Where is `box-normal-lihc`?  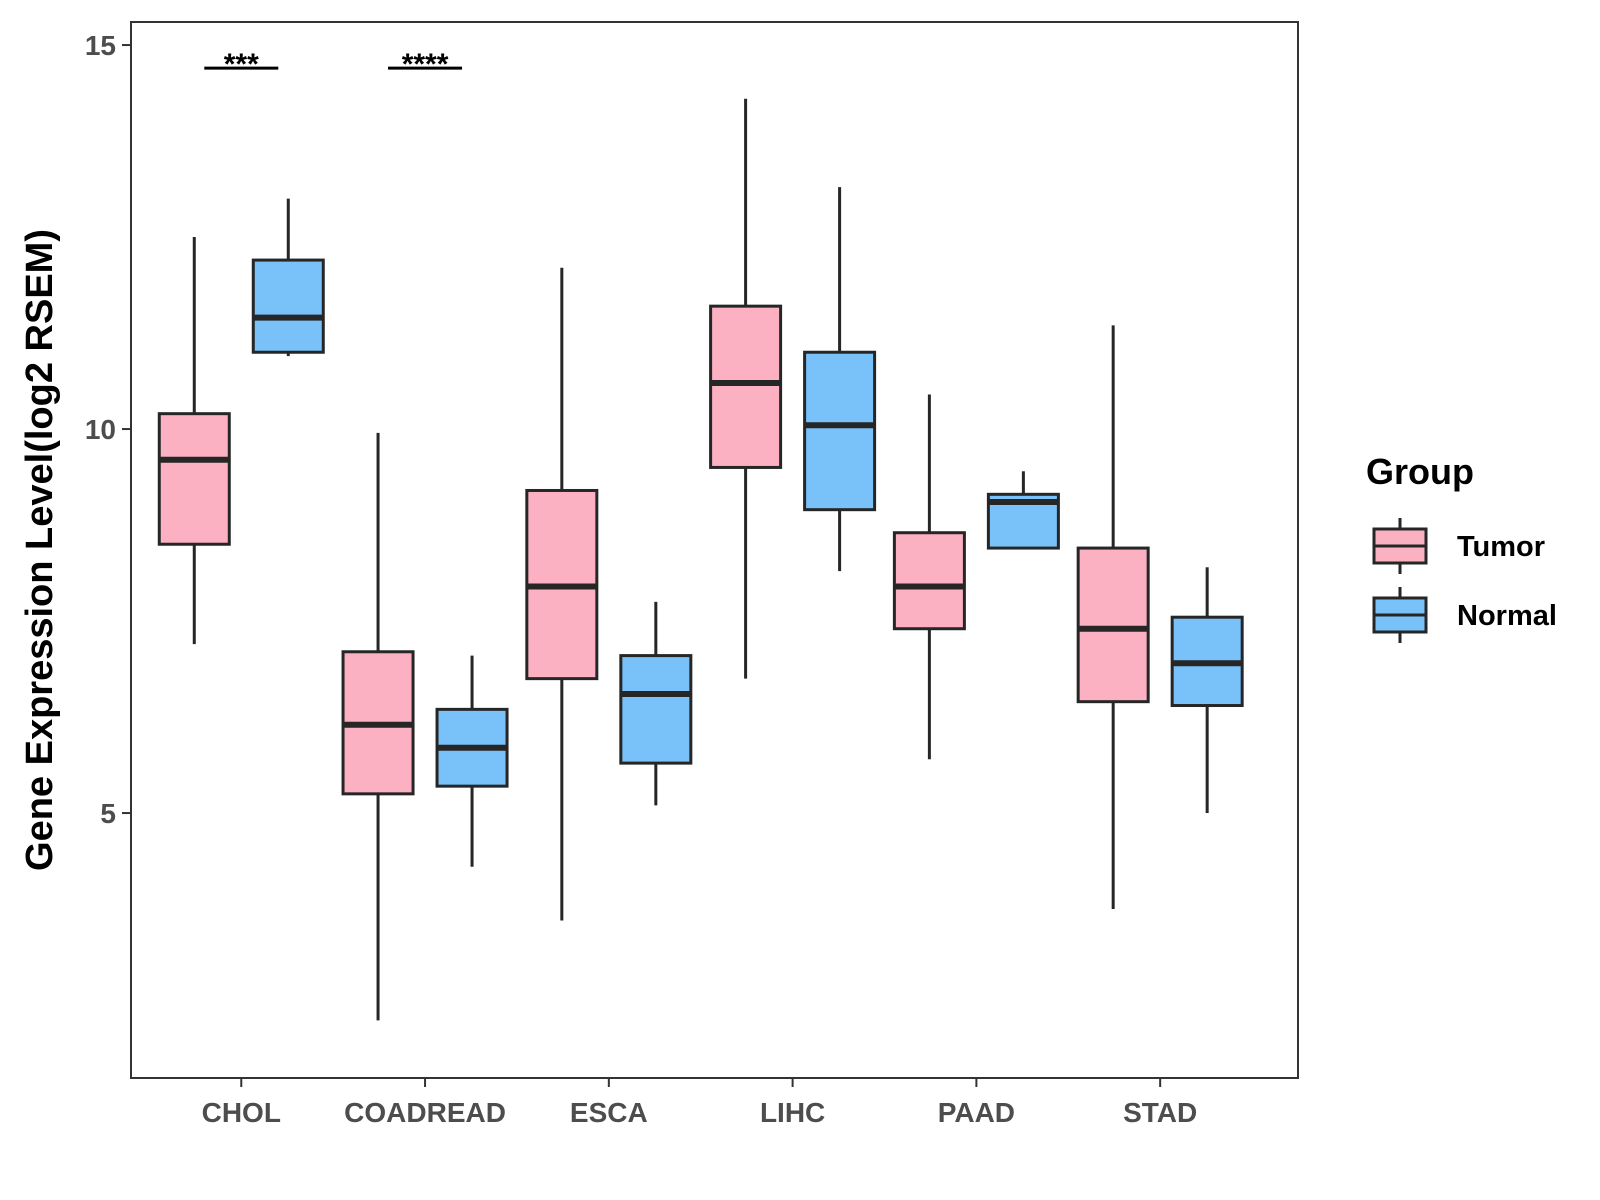
box-normal-lihc is located at coordinates (840, 379).